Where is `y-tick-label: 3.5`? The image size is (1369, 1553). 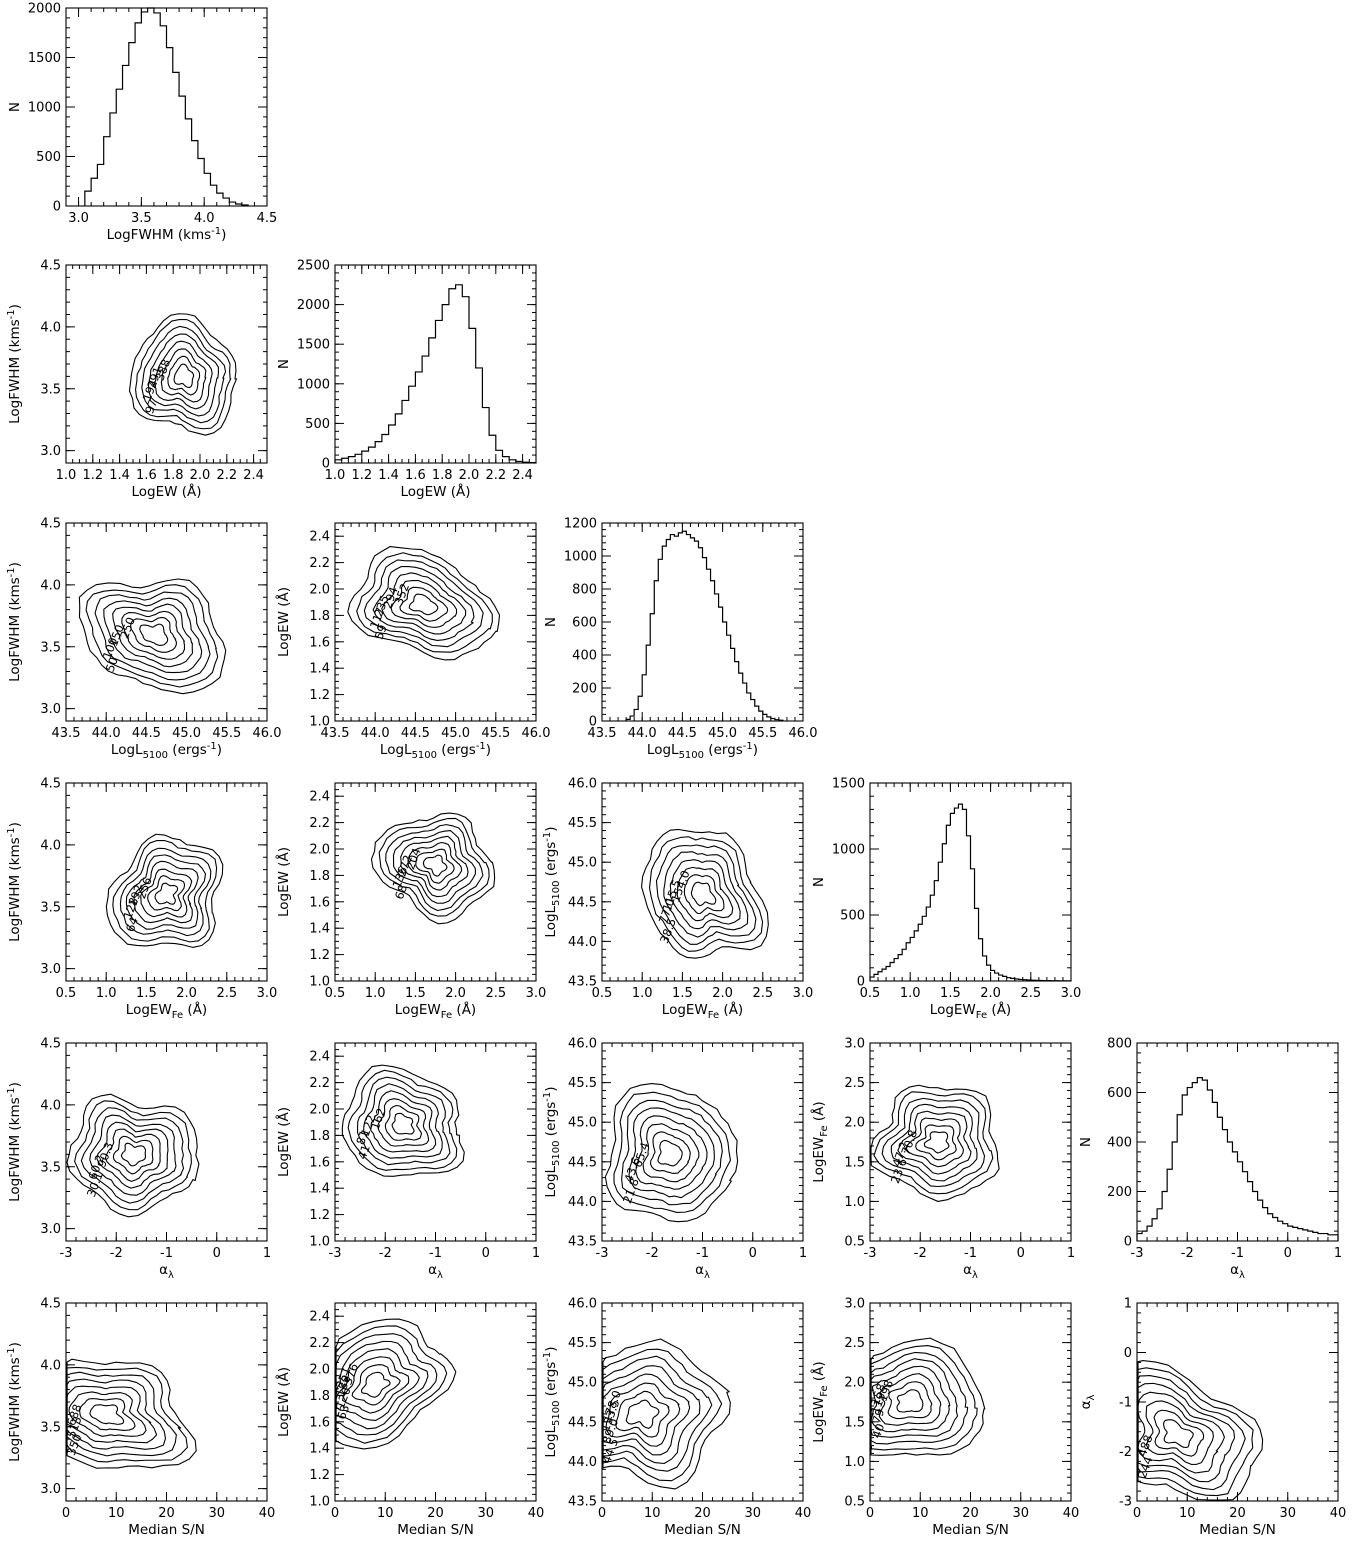 y-tick-label: 3.5 is located at coordinates (50, 1167).